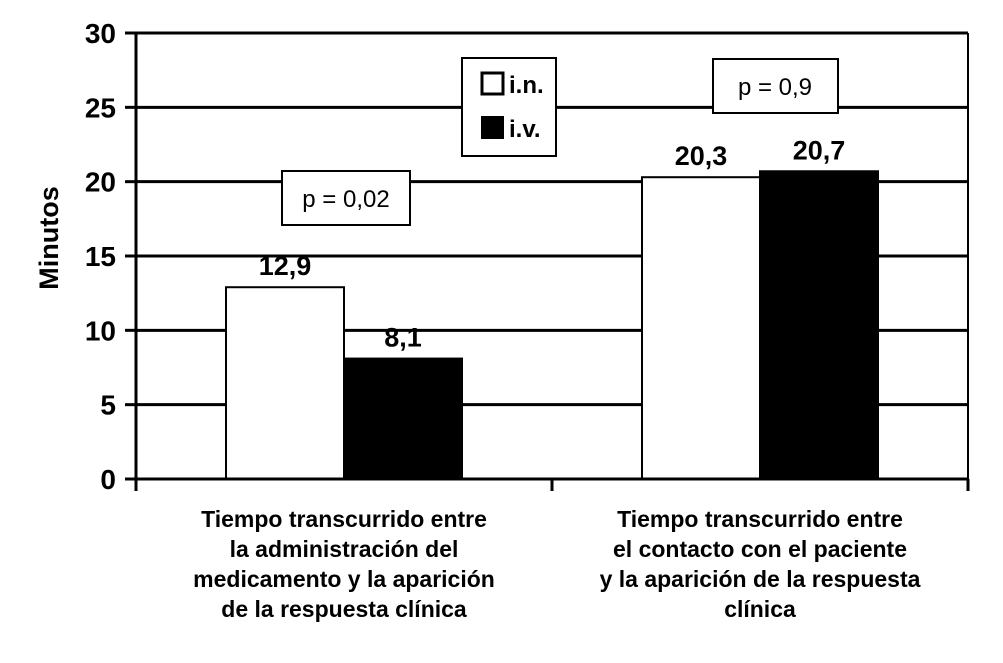 The width and height of the screenshot is (1003, 663). What do you see at coordinates (100, 182) in the screenshot?
I see `y-tick-label: 20` at bounding box center [100, 182].